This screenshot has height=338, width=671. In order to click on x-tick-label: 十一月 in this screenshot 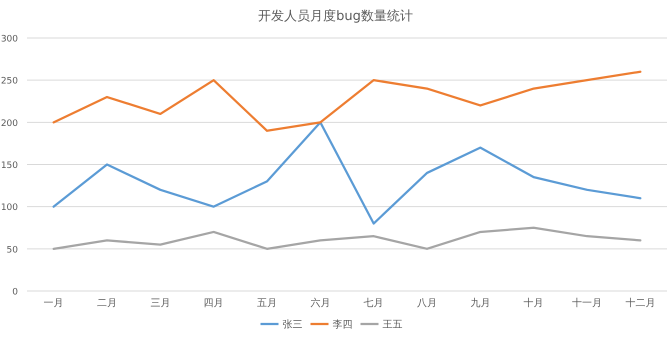, I will do `click(587, 303)`.